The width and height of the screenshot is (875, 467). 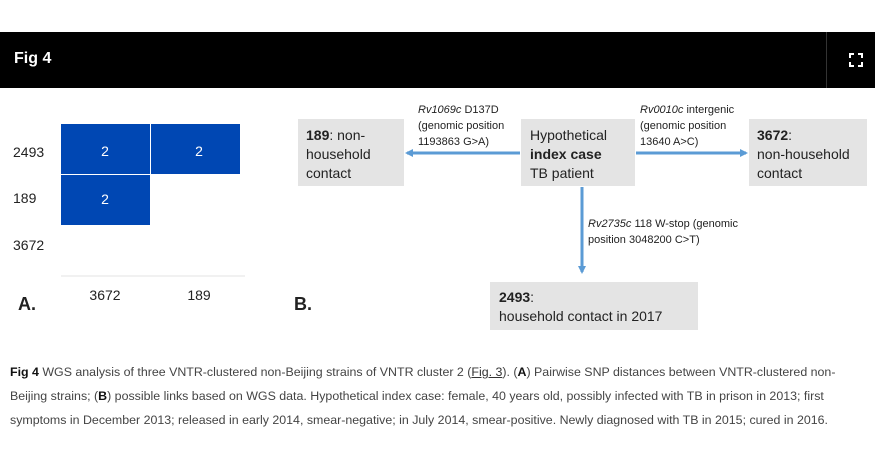 I want to click on figure-header-bar: Fig 4, so click(x=437, y=60).